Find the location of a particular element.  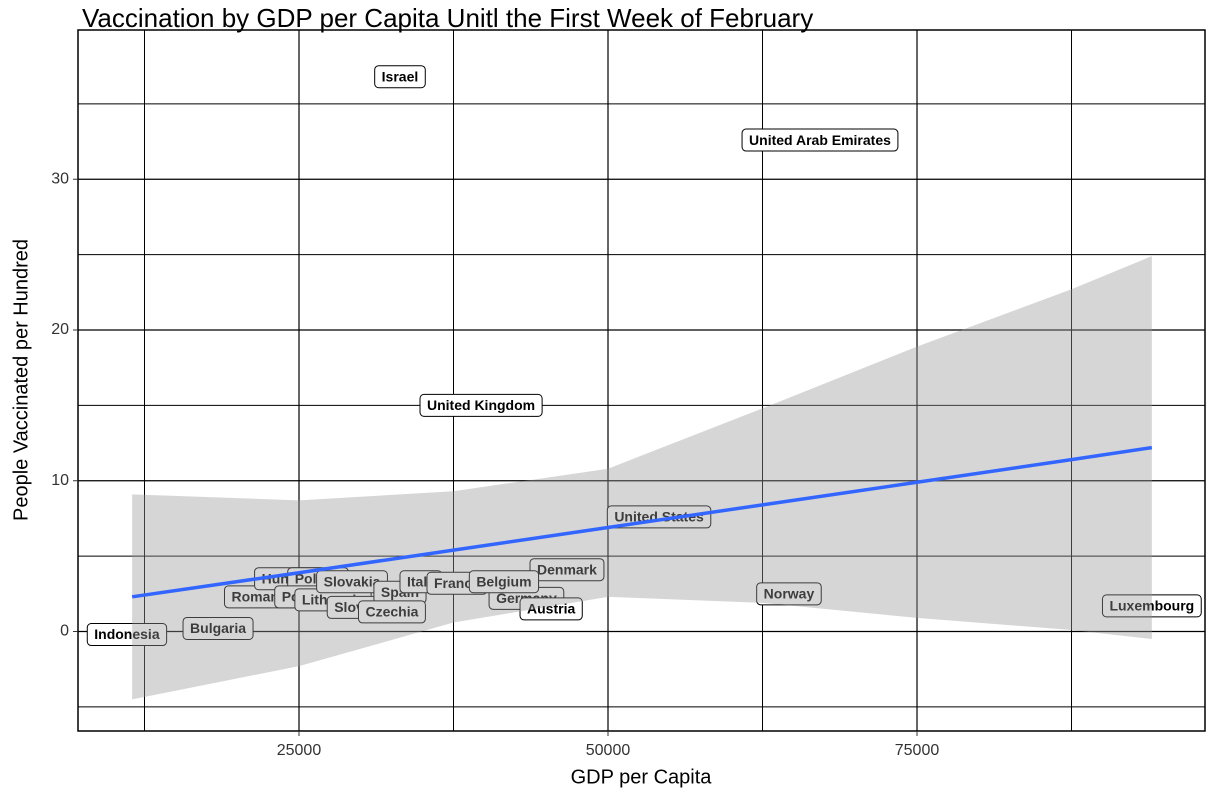

x-tick-label: 50000 is located at coordinates (608, 750).